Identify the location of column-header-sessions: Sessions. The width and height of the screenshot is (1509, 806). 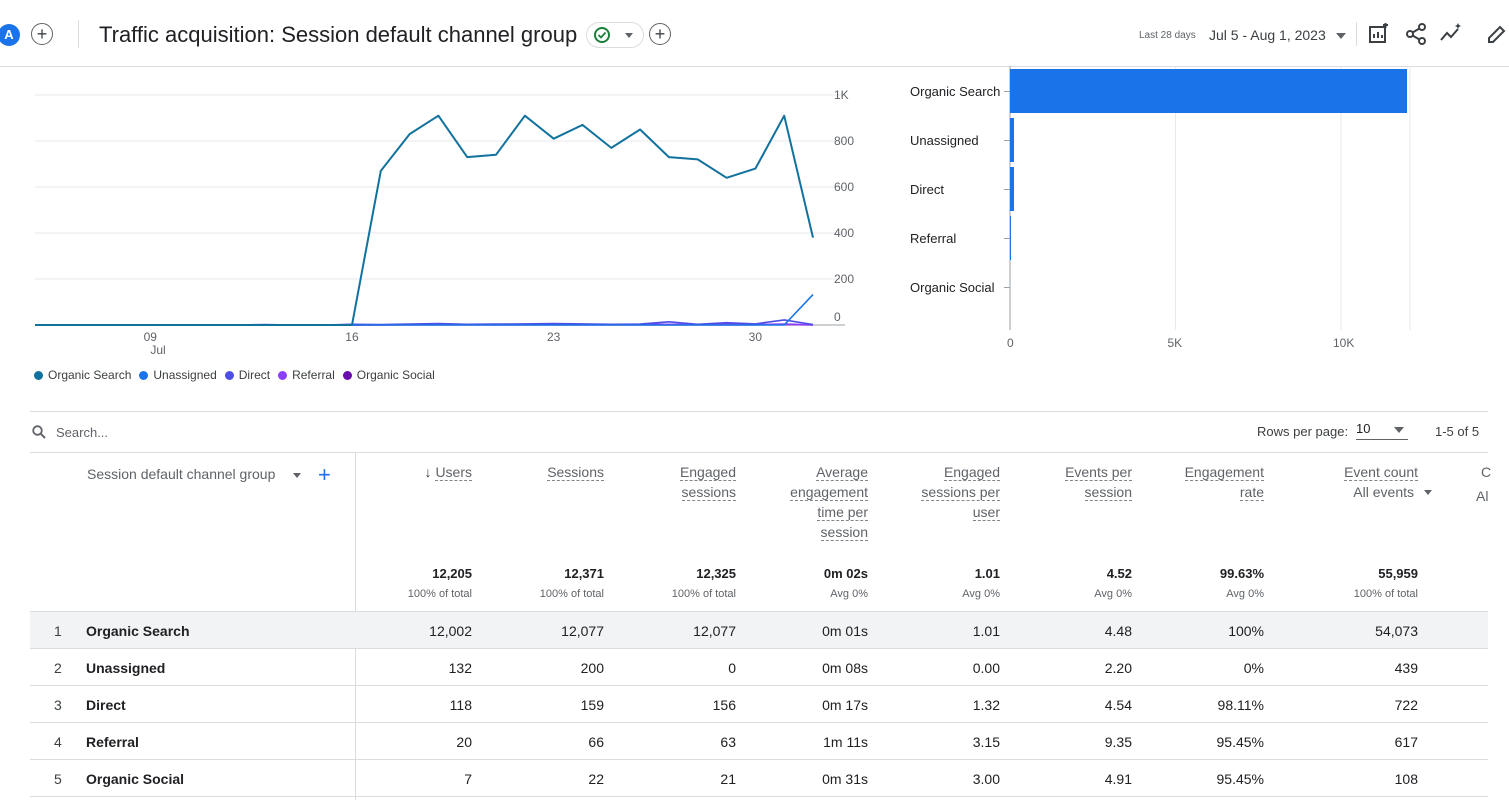
(575, 472).